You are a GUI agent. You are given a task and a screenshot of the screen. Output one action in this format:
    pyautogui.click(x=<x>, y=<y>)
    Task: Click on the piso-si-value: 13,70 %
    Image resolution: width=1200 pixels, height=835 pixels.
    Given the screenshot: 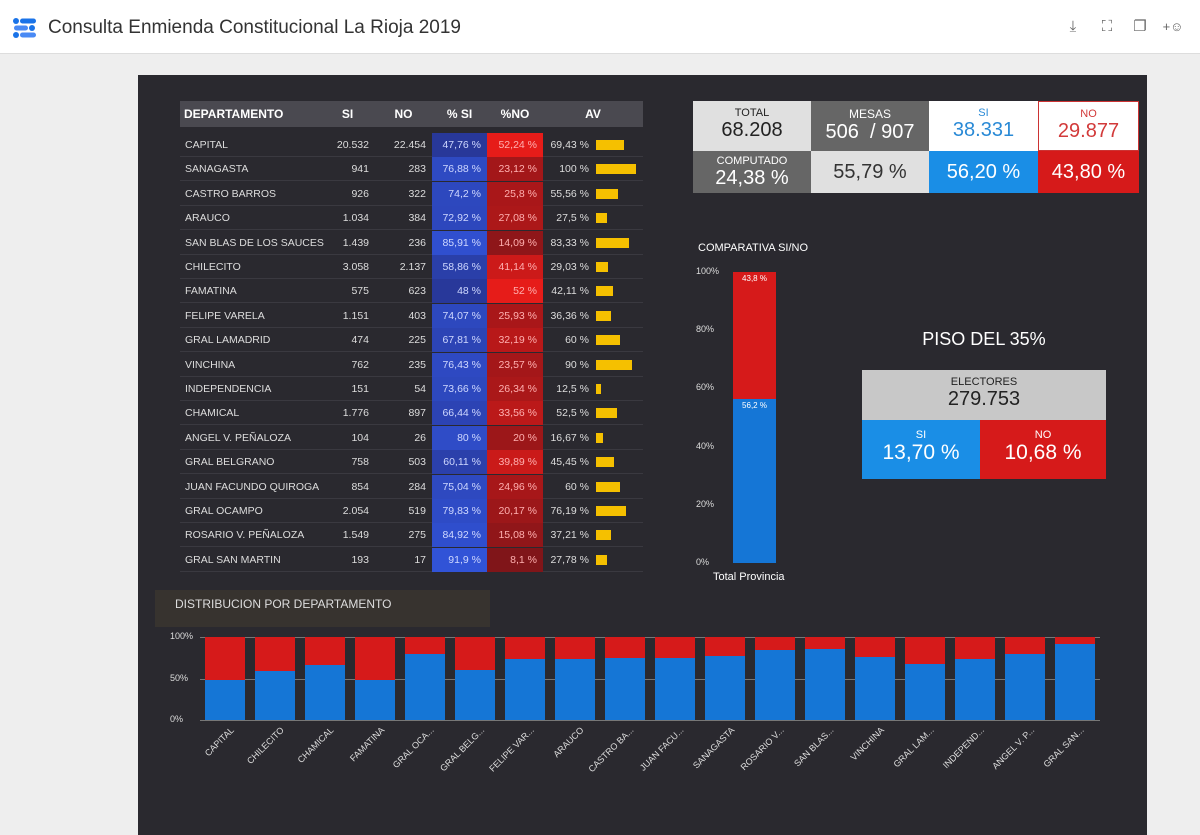 What is the action you would take?
    pyautogui.click(x=921, y=452)
    